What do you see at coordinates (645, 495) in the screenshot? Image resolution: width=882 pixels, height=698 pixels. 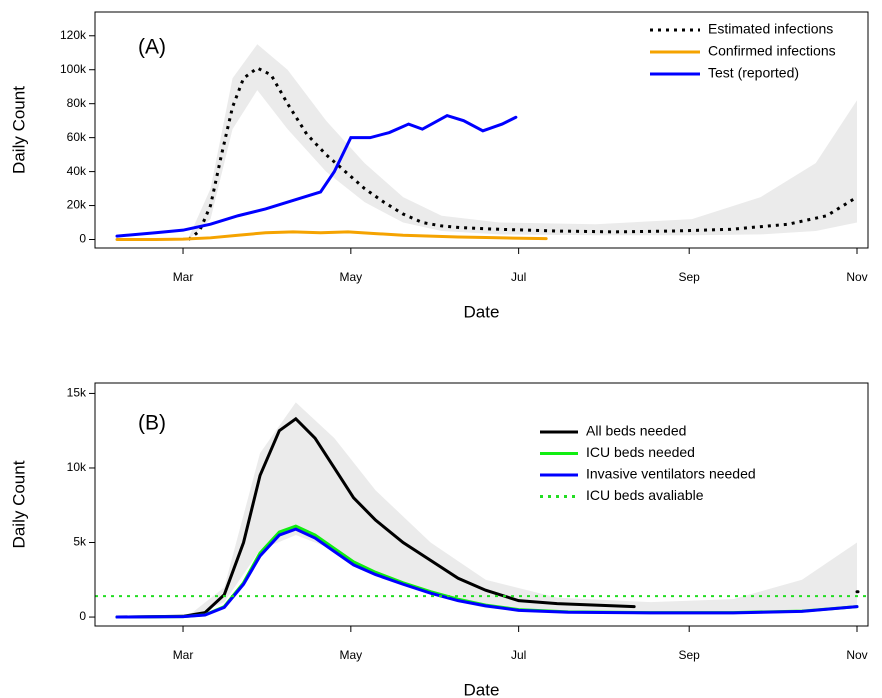 I see `legend-label: ICU beds avaliable` at bounding box center [645, 495].